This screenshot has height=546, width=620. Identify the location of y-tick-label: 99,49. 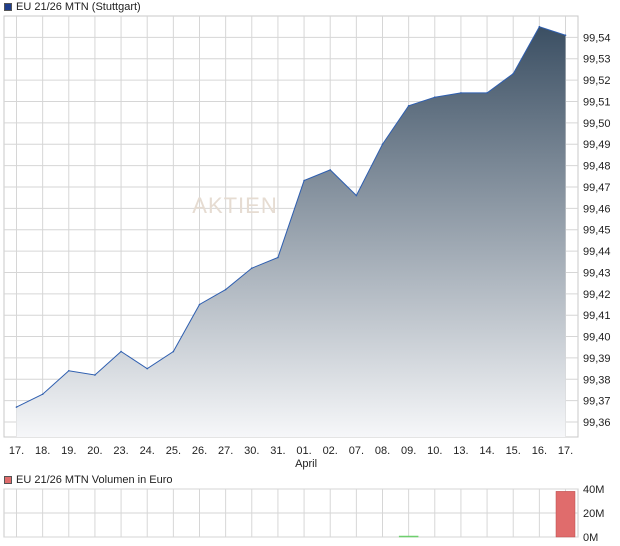
(597, 145).